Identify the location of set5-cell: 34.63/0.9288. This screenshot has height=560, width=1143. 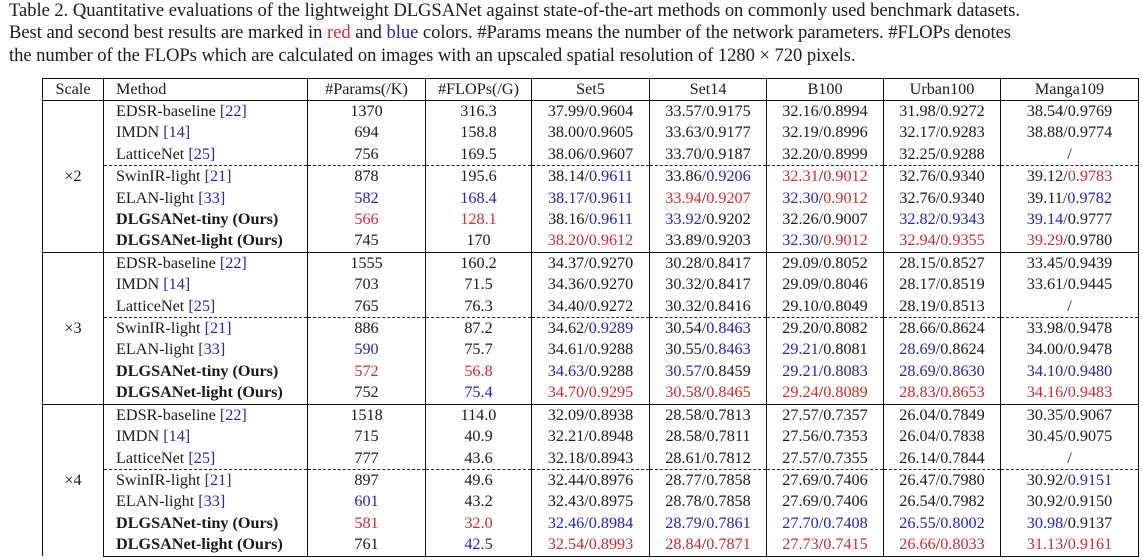
(590, 371).